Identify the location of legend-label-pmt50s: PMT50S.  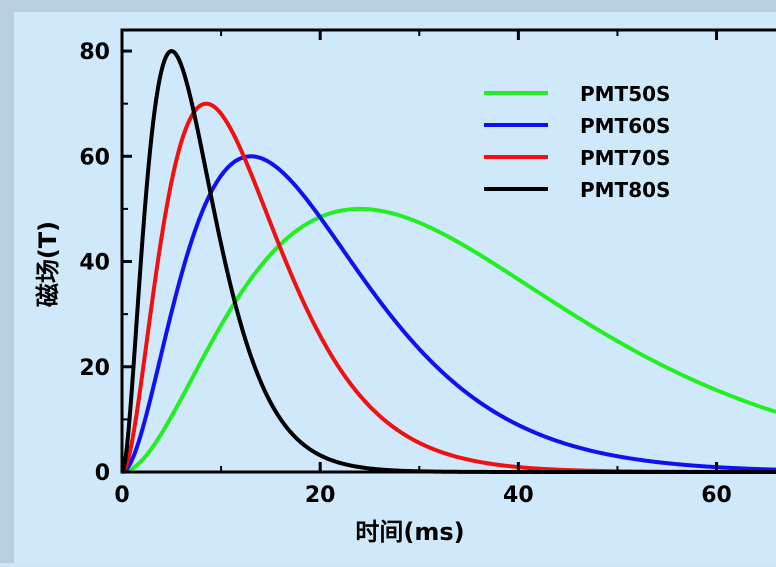
(625, 94).